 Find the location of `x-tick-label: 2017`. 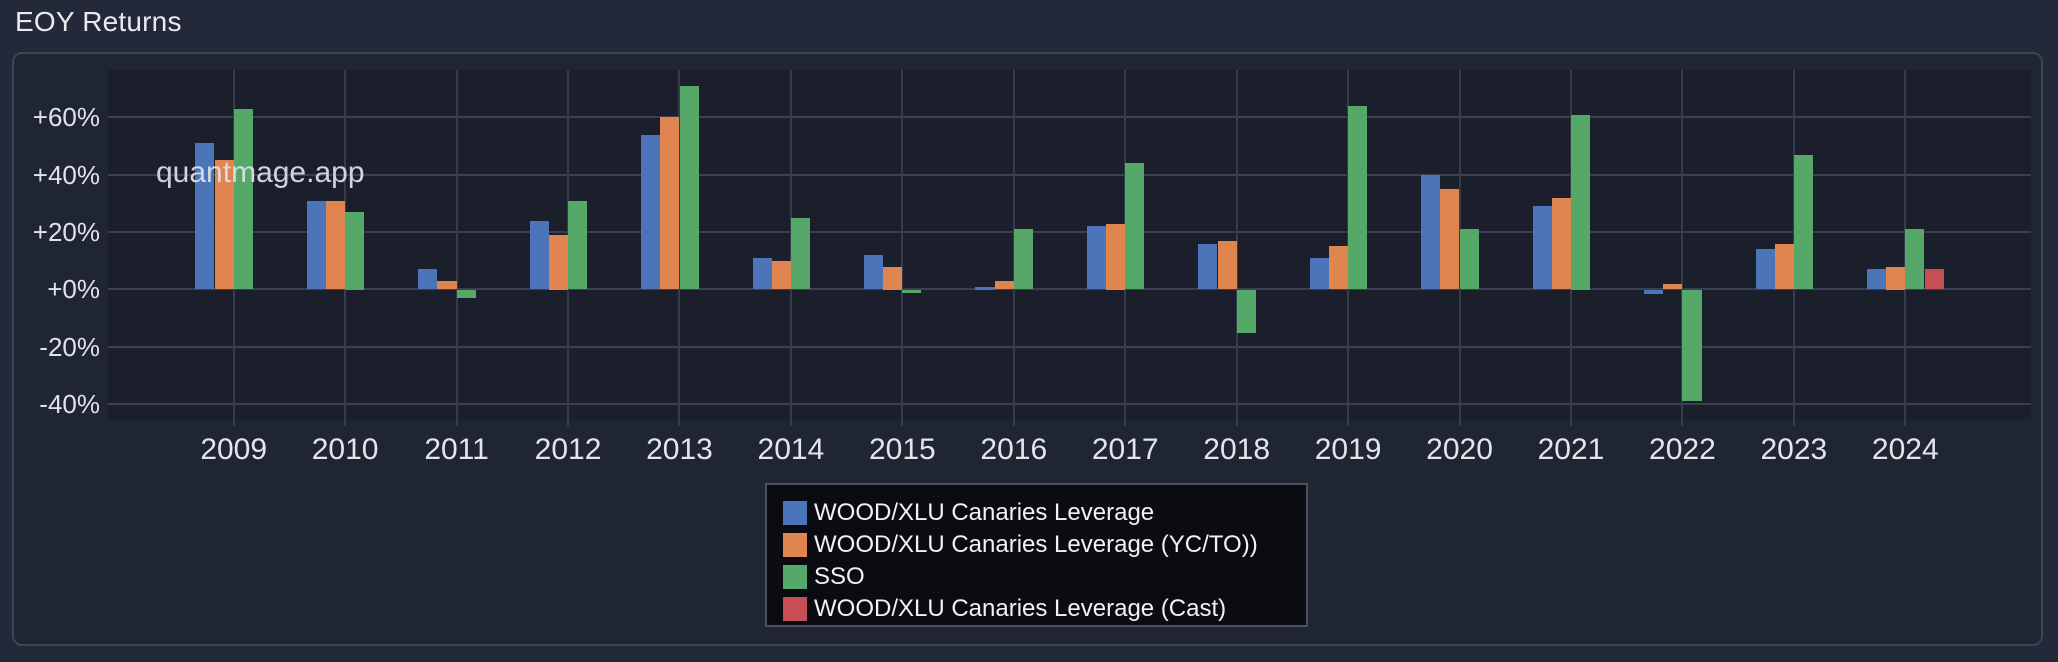

x-tick-label: 2017 is located at coordinates (1125, 449).